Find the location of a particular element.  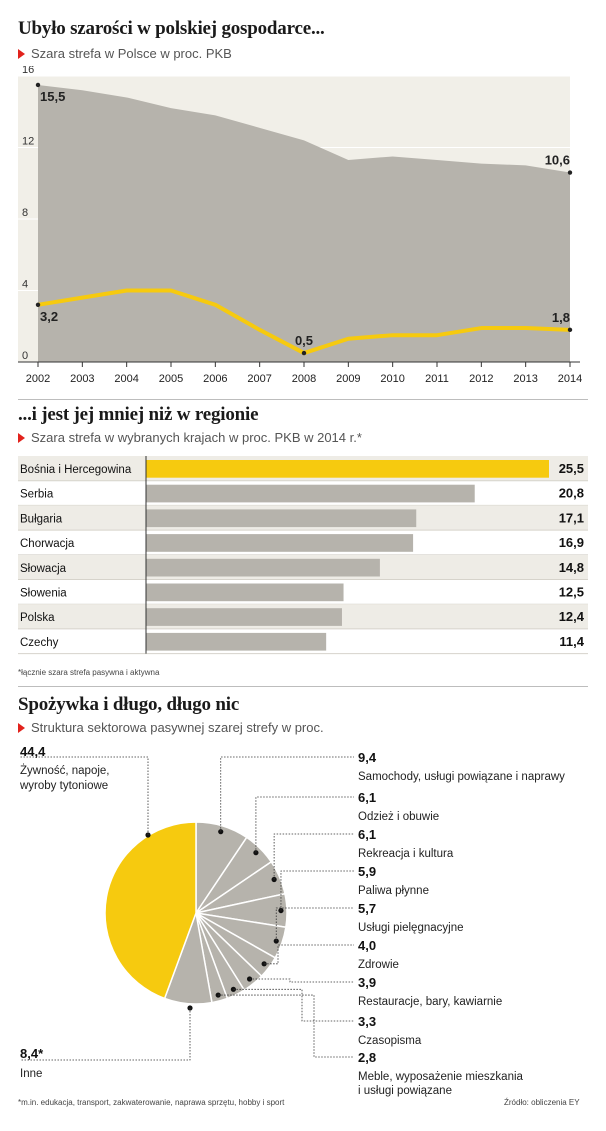

value-label: 12,5 is located at coordinates (571, 592).